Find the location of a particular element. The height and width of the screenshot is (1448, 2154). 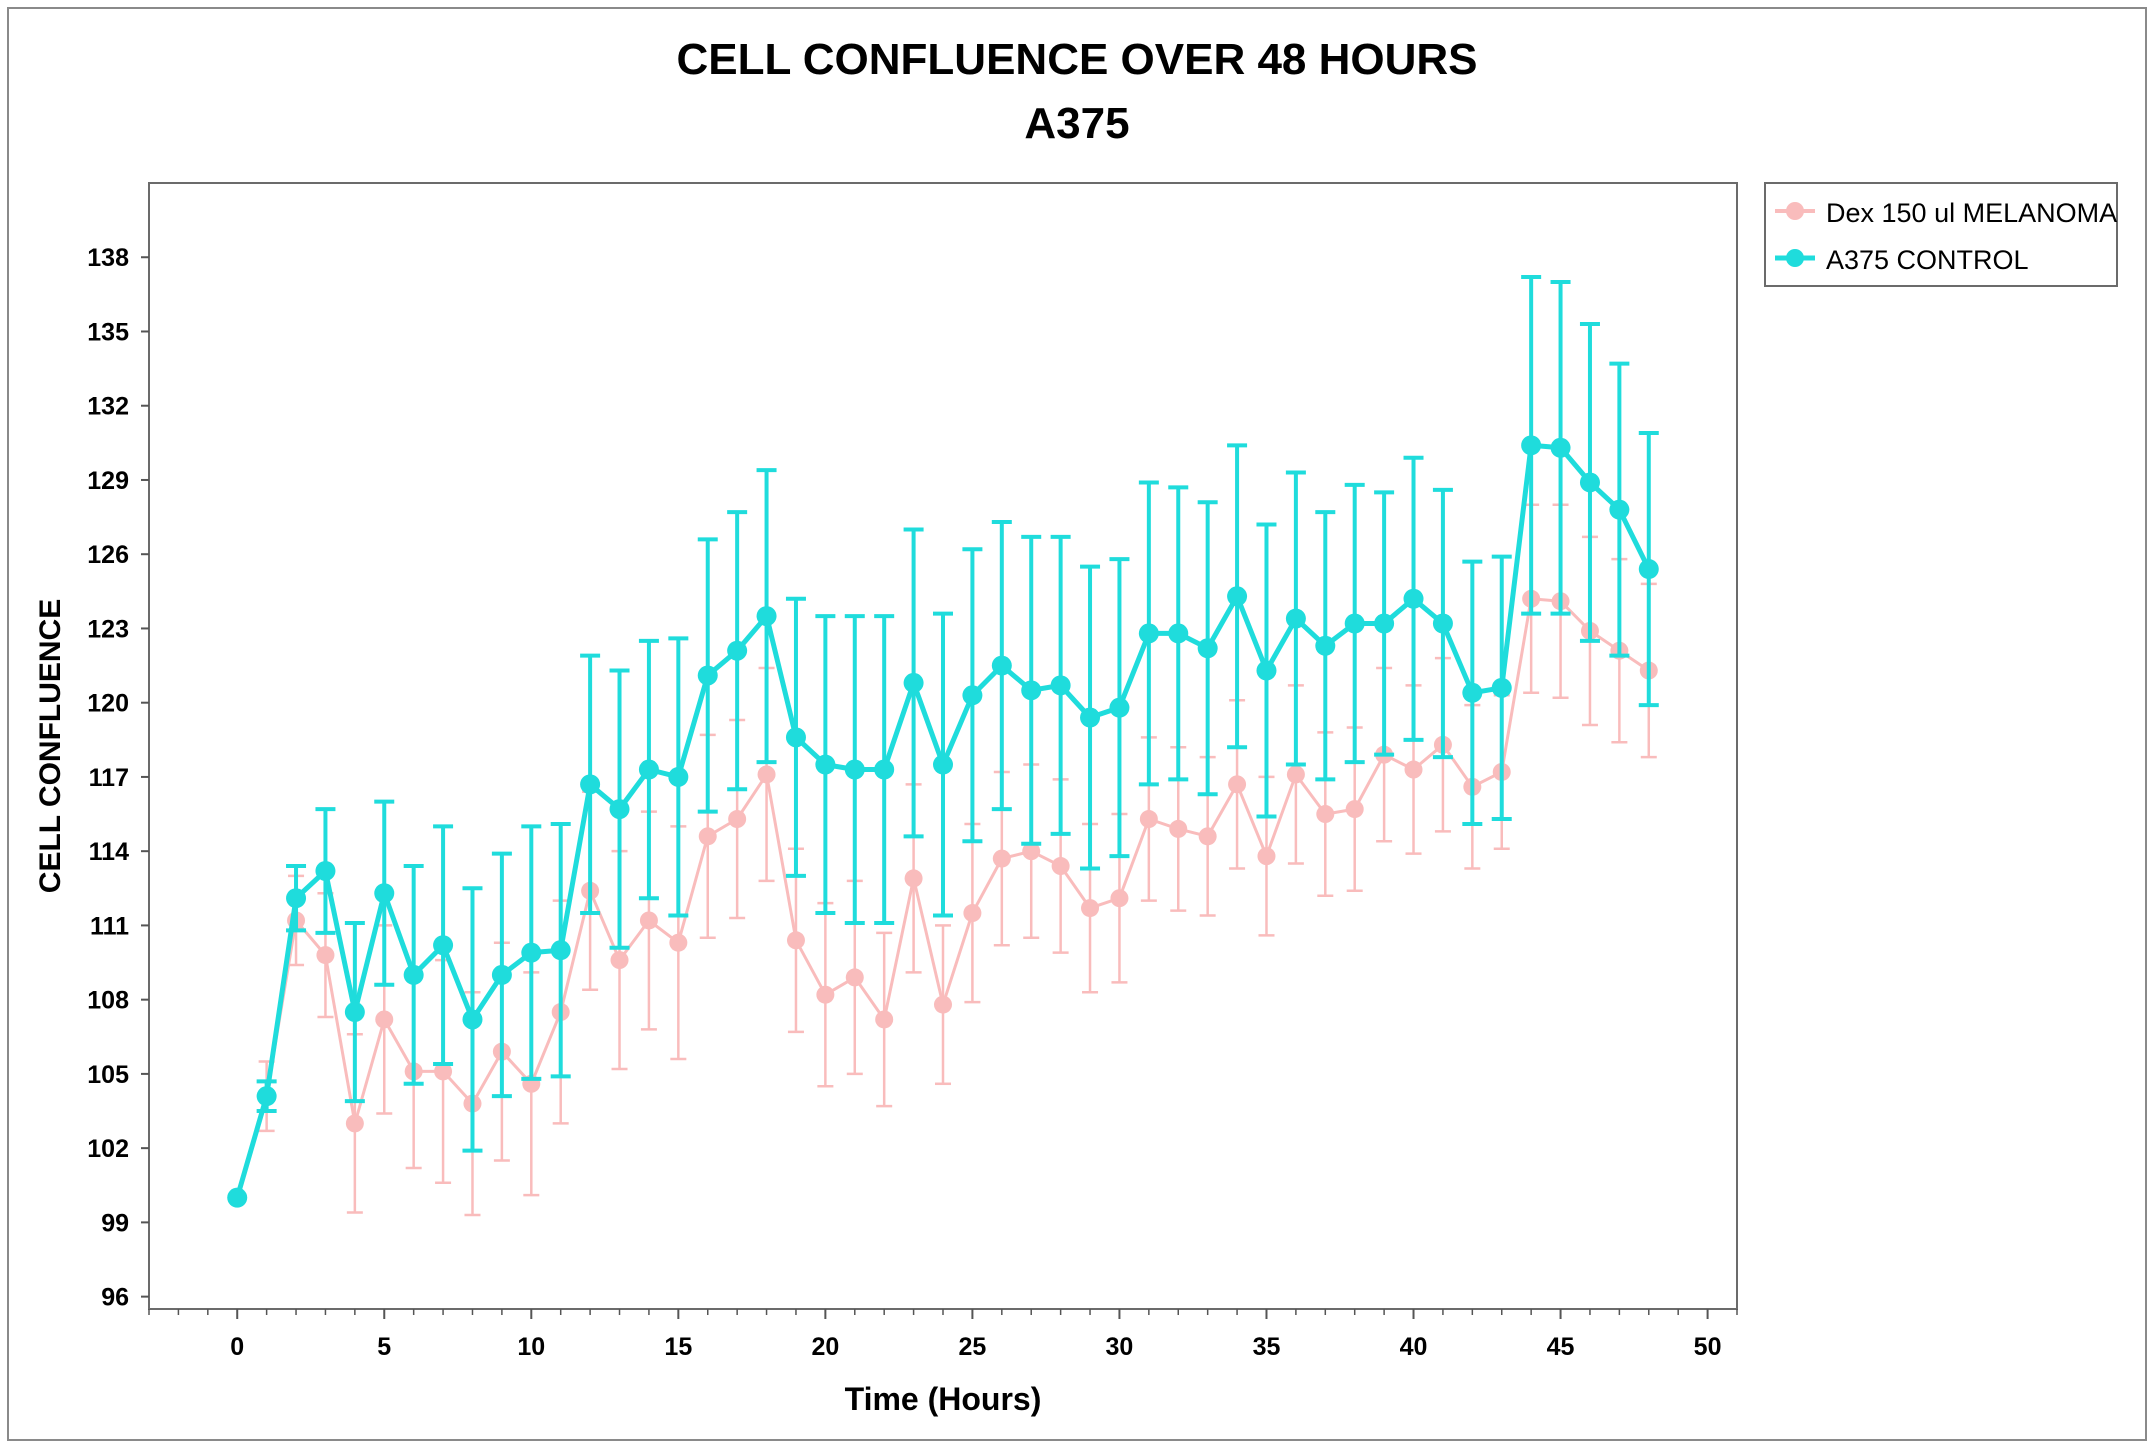

x-axis-label: Time (Hours) is located at coordinates (943, 1399).